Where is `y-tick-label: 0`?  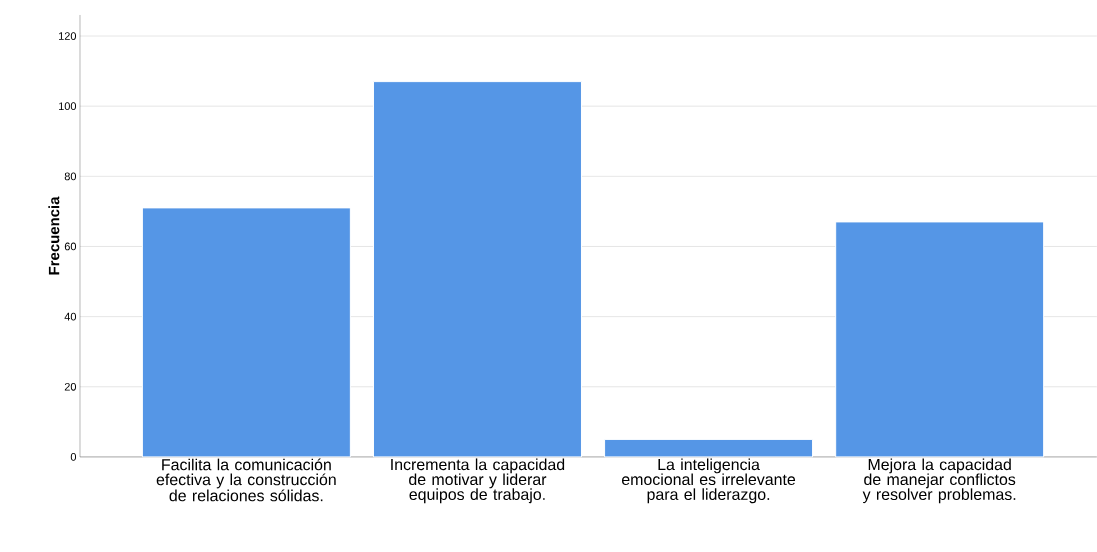
y-tick-label: 0 is located at coordinates (73, 457).